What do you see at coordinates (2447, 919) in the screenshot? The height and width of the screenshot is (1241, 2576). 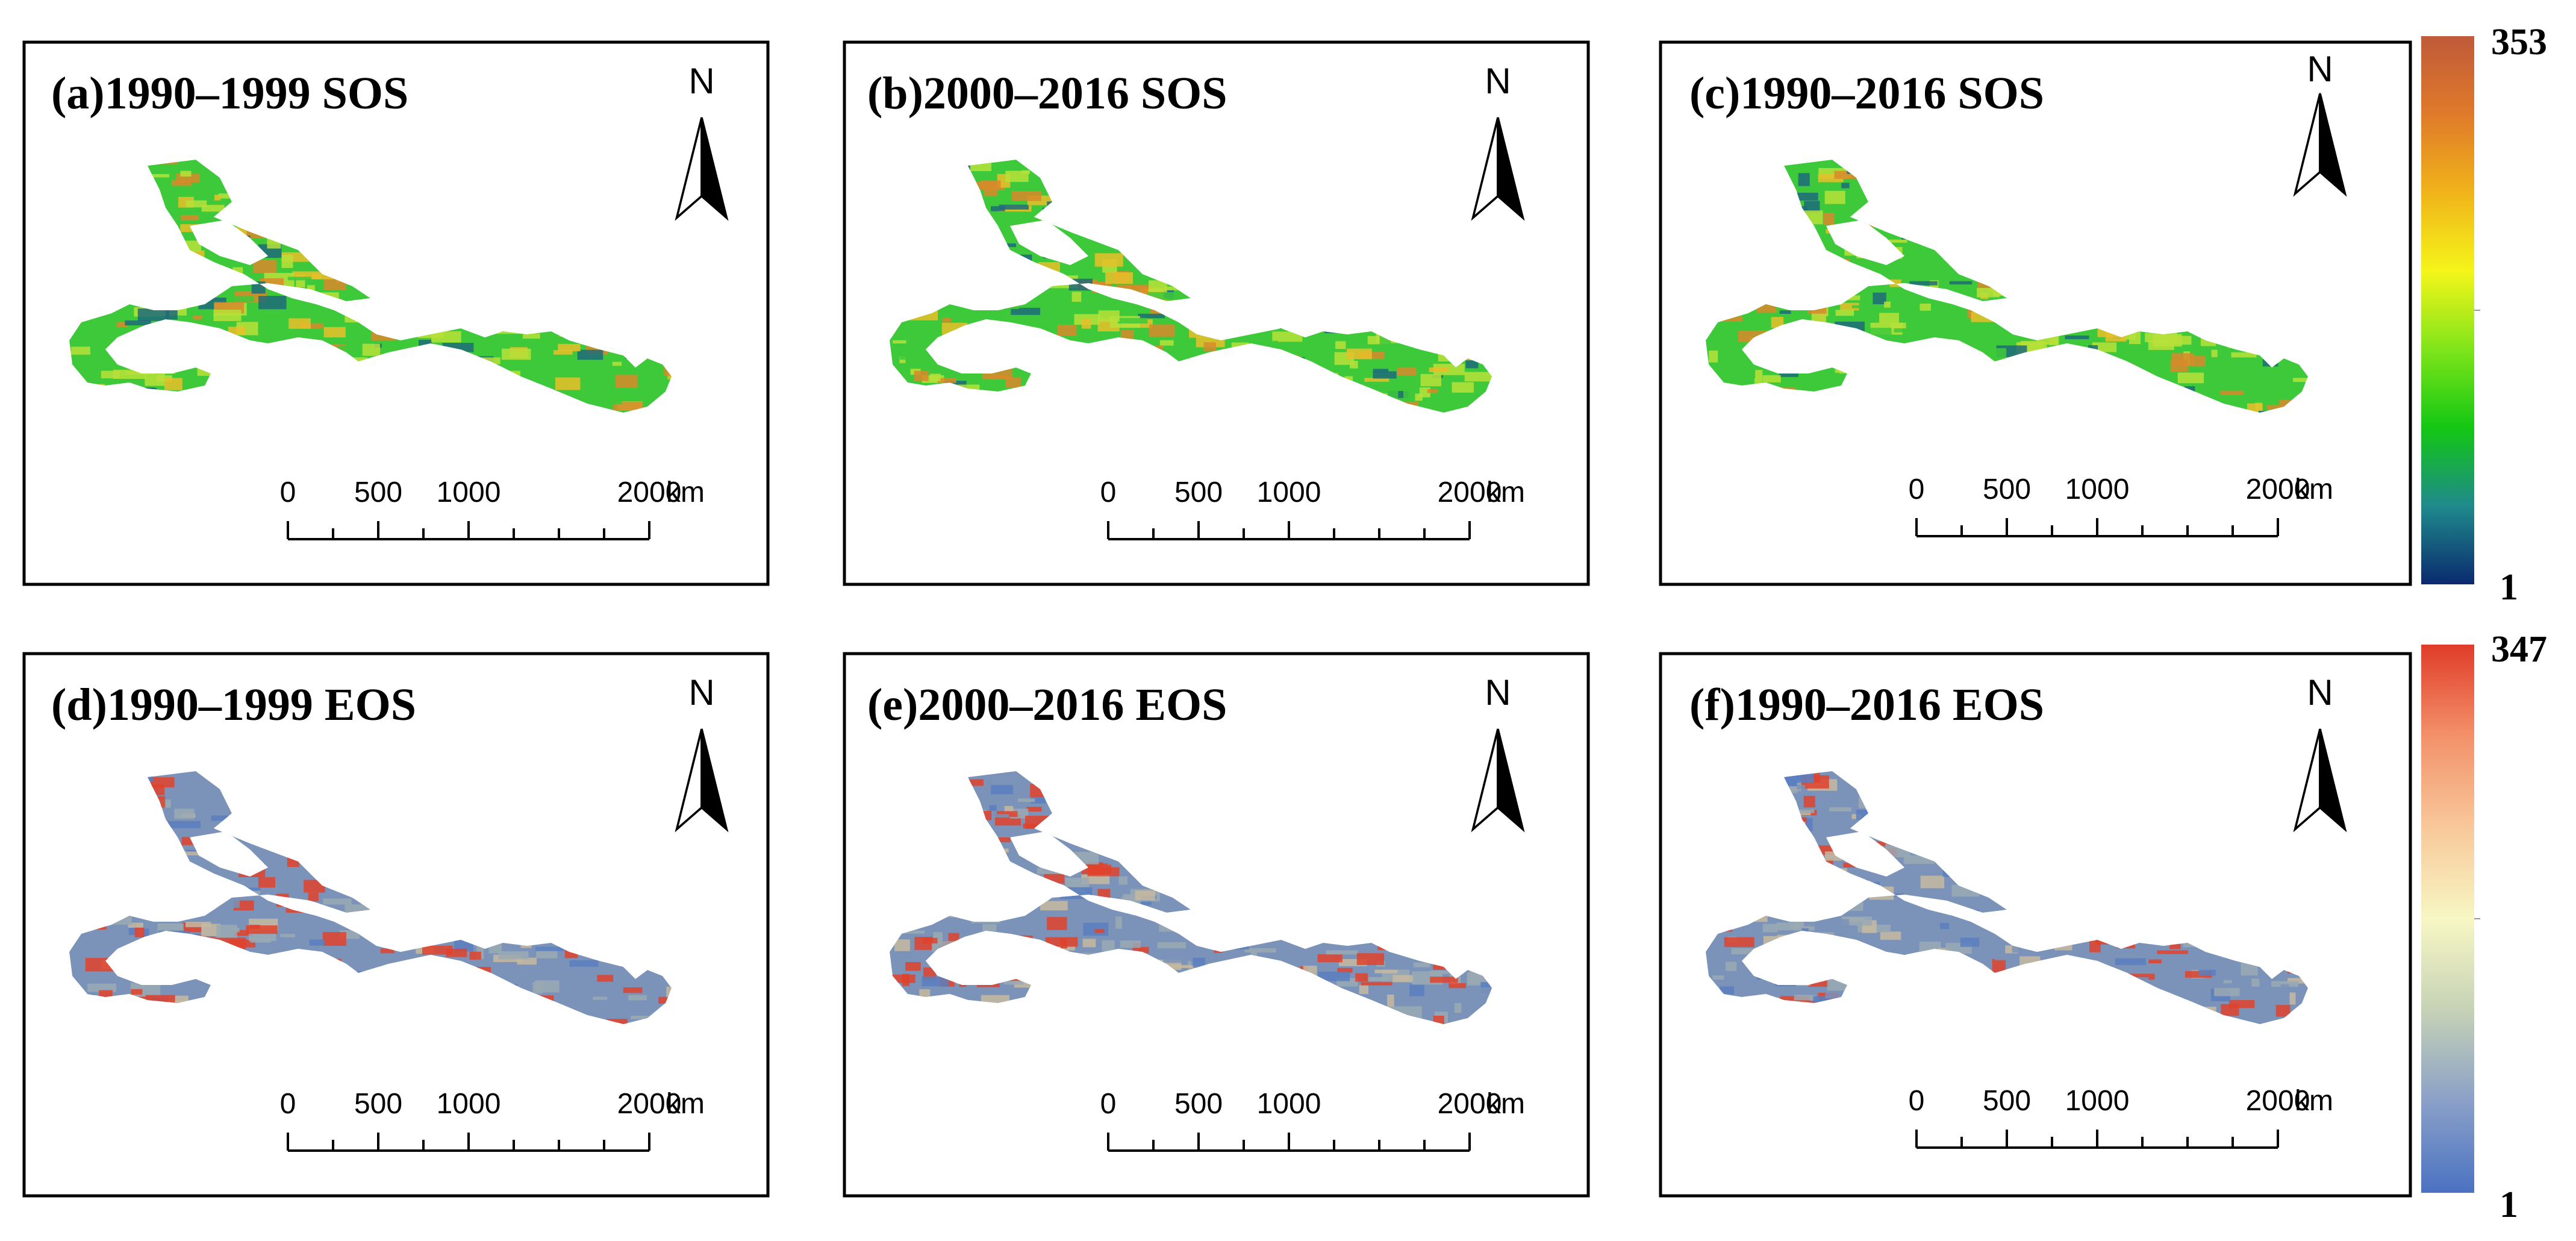 I see `legend-eos-colorbar` at bounding box center [2447, 919].